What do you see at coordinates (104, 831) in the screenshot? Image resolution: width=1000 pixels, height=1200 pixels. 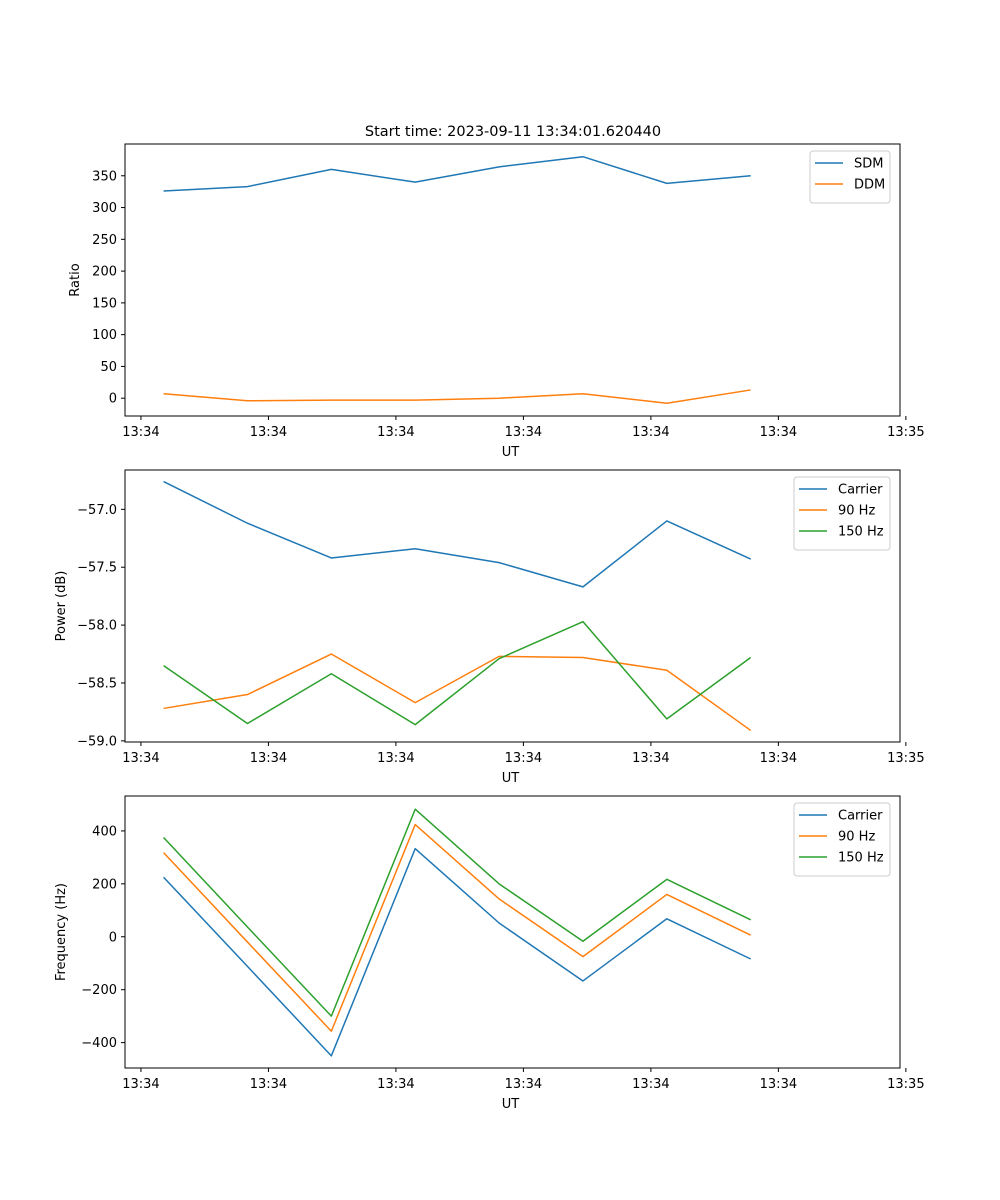 I see `y-tick-label: 400` at bounding box center [104, 831].